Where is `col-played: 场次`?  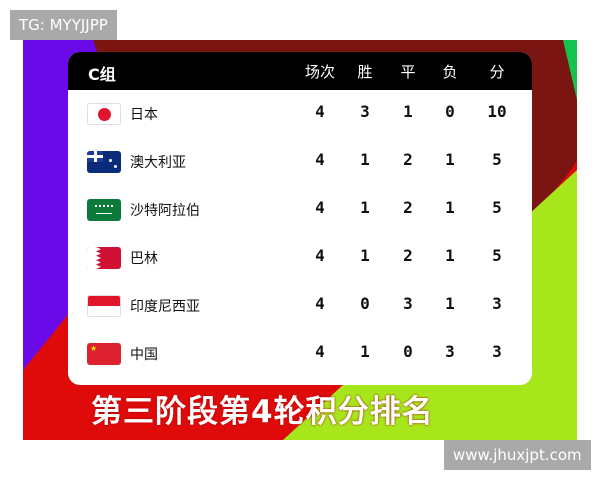
col-played: 场次 is located at coordinates (319, 72).